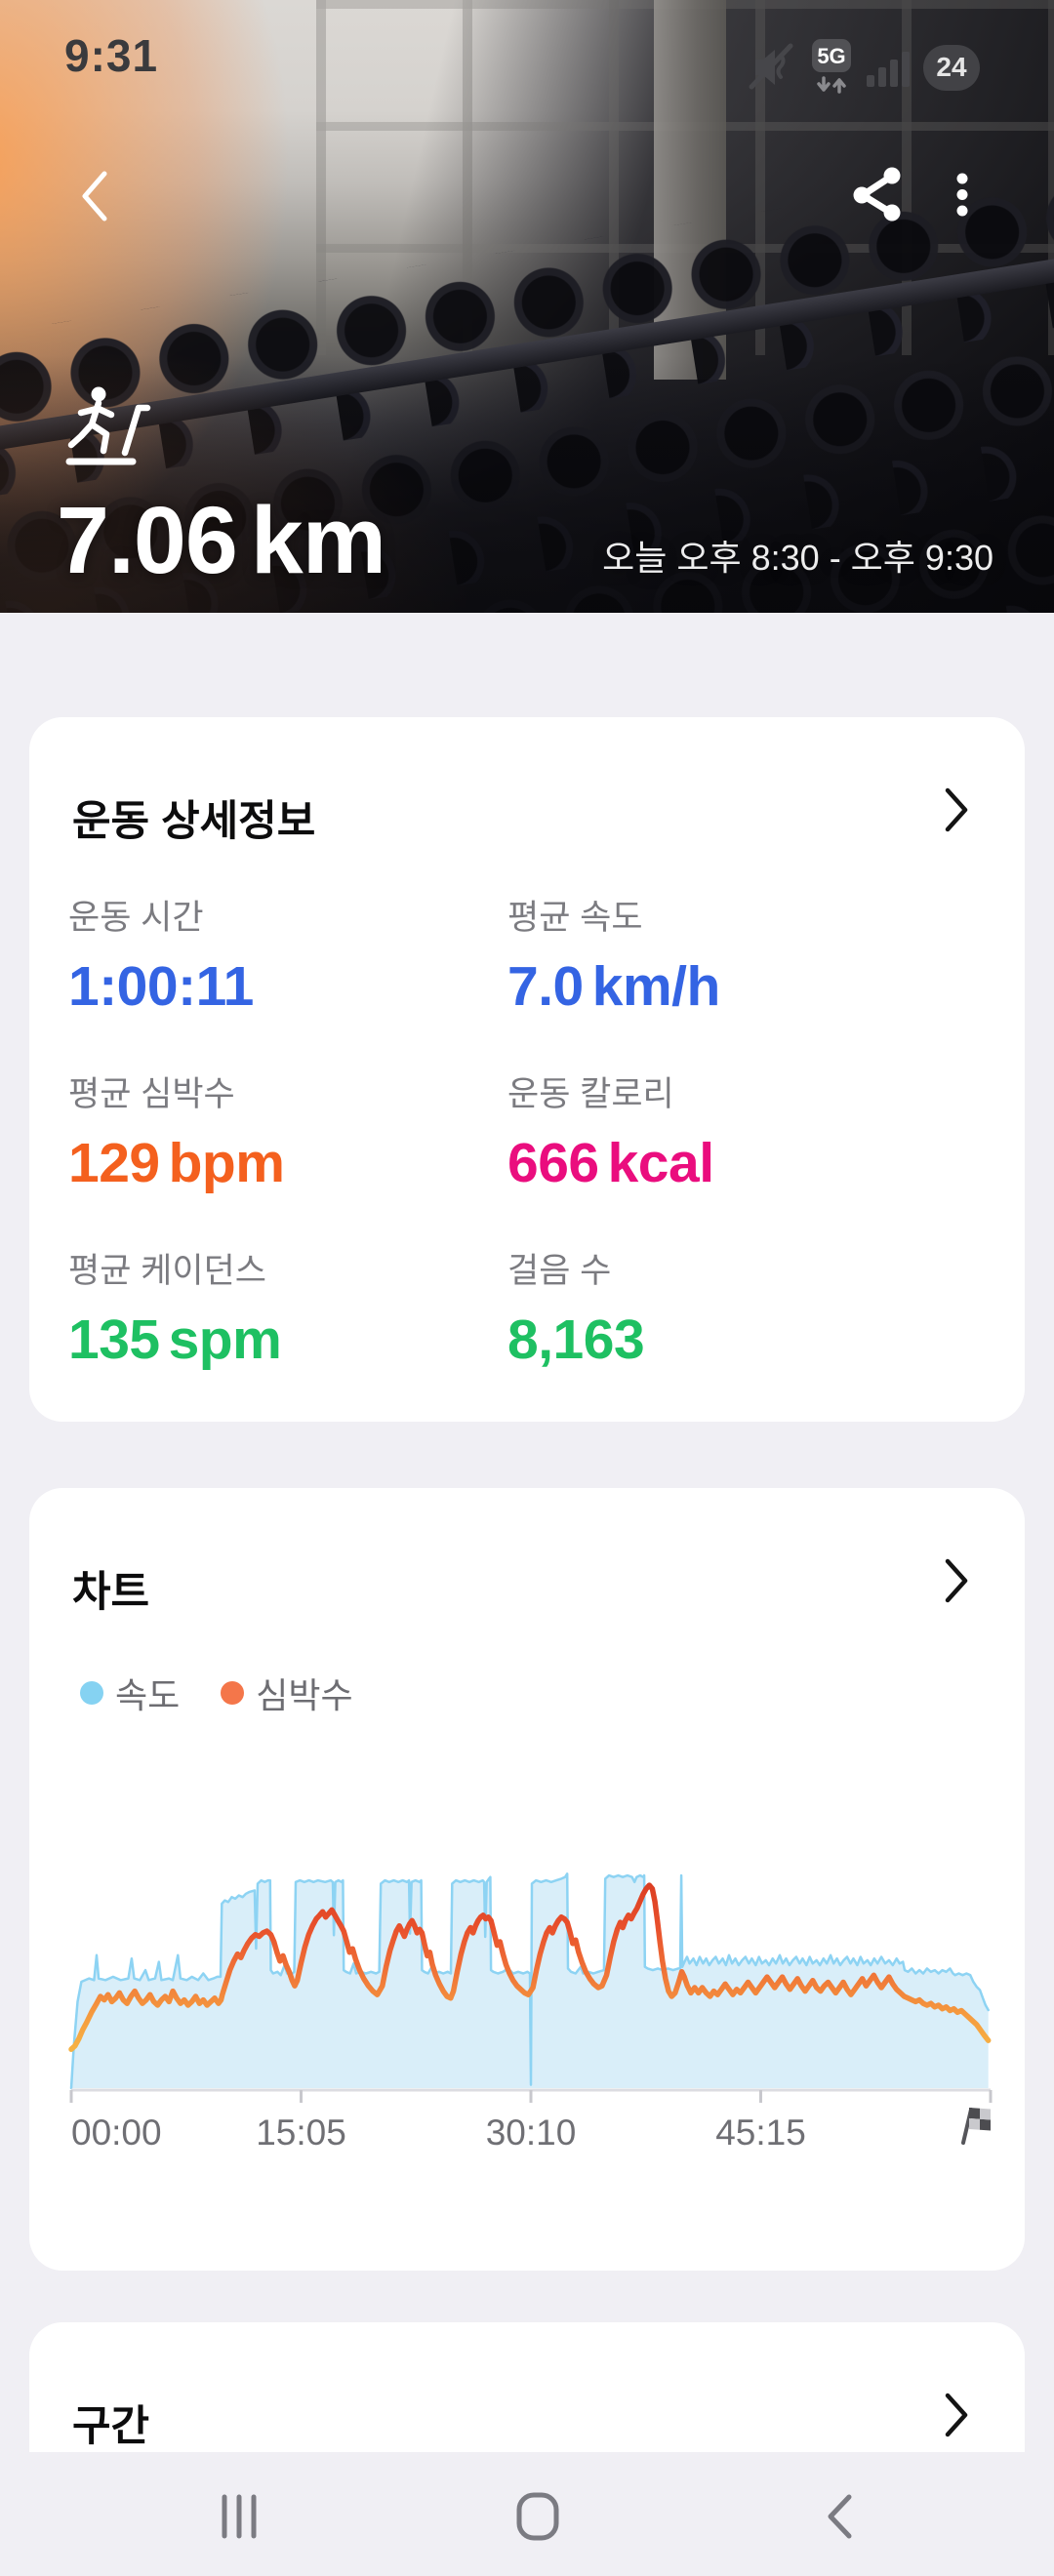  I want to click on chart-card-title: 차트, so click(111, 1592).